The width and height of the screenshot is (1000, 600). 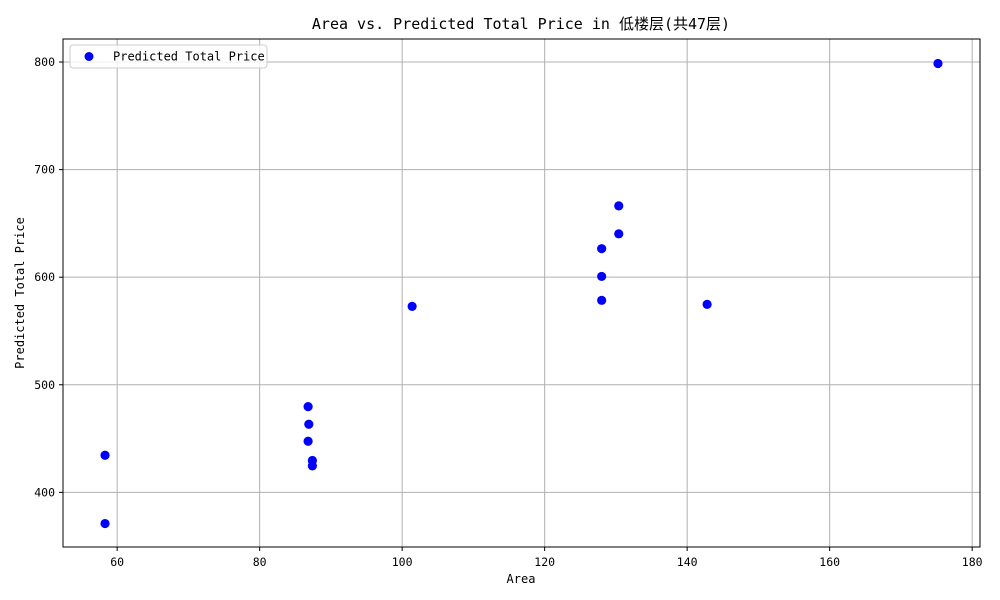 I want to click on x-axis-ticks: 60 80 100 120 140 160 180, so click(x=546, y=558).